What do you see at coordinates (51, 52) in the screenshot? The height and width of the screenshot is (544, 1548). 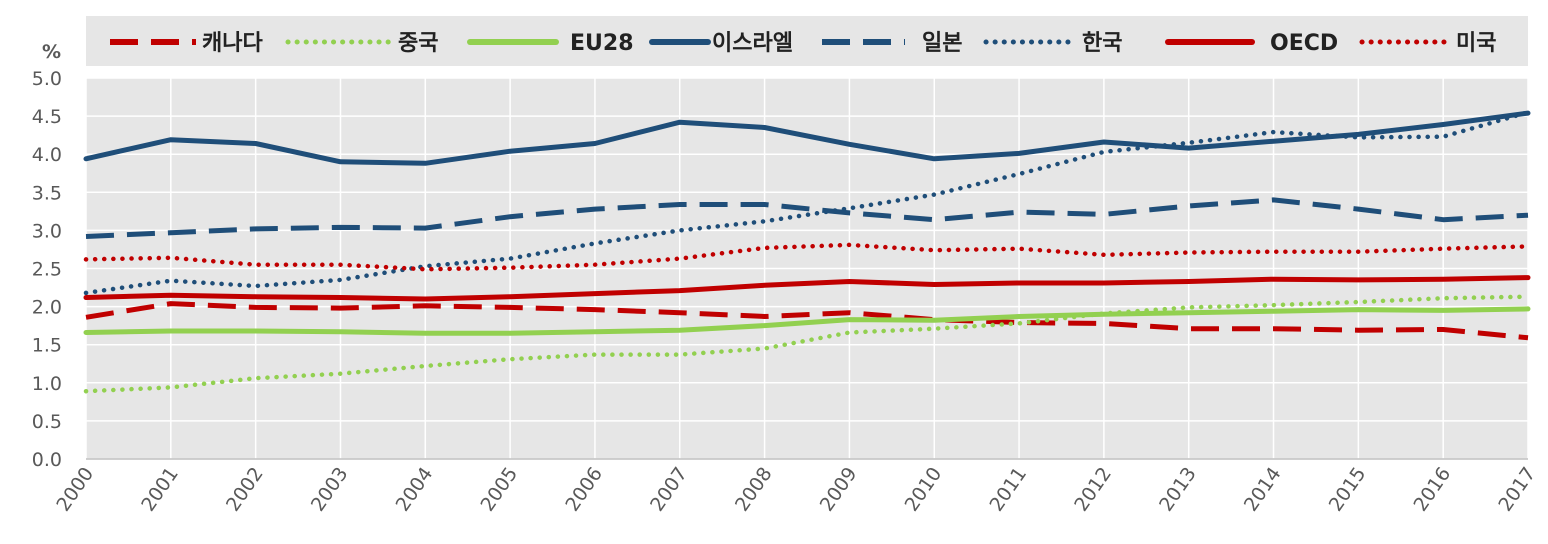 I see `y-unit-label: %` at bounding box center [51, 52].